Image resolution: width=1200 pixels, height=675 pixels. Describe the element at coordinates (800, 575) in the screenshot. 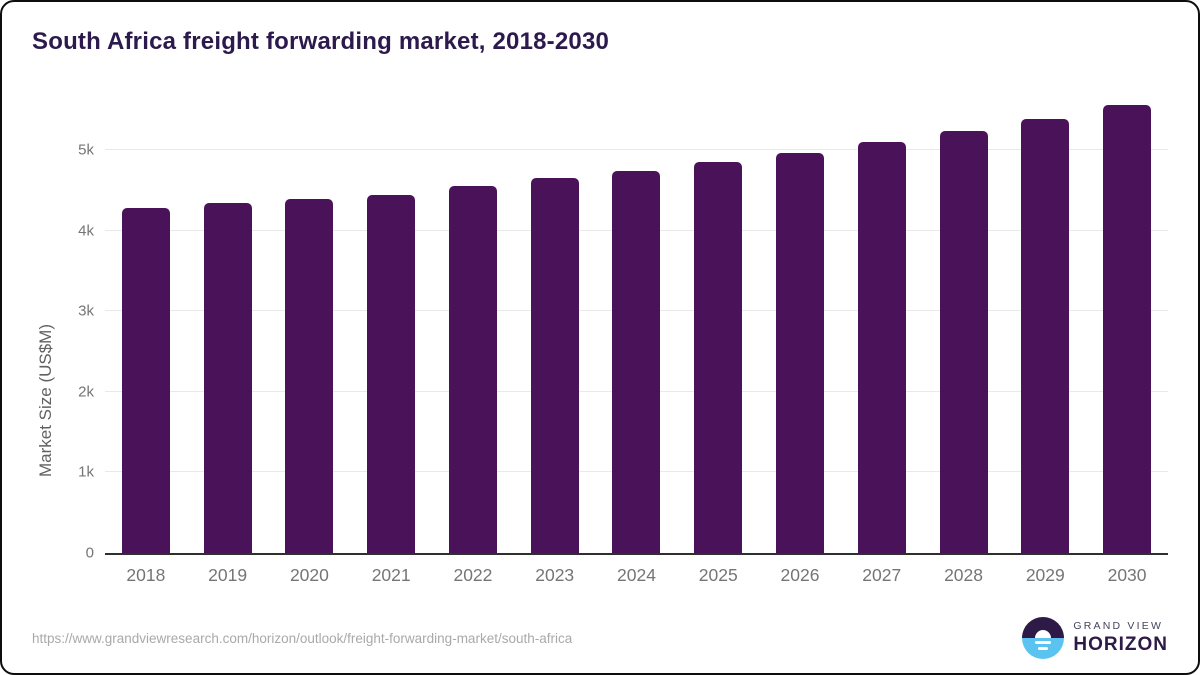

I see `x-tick-label: 2026` at that location.